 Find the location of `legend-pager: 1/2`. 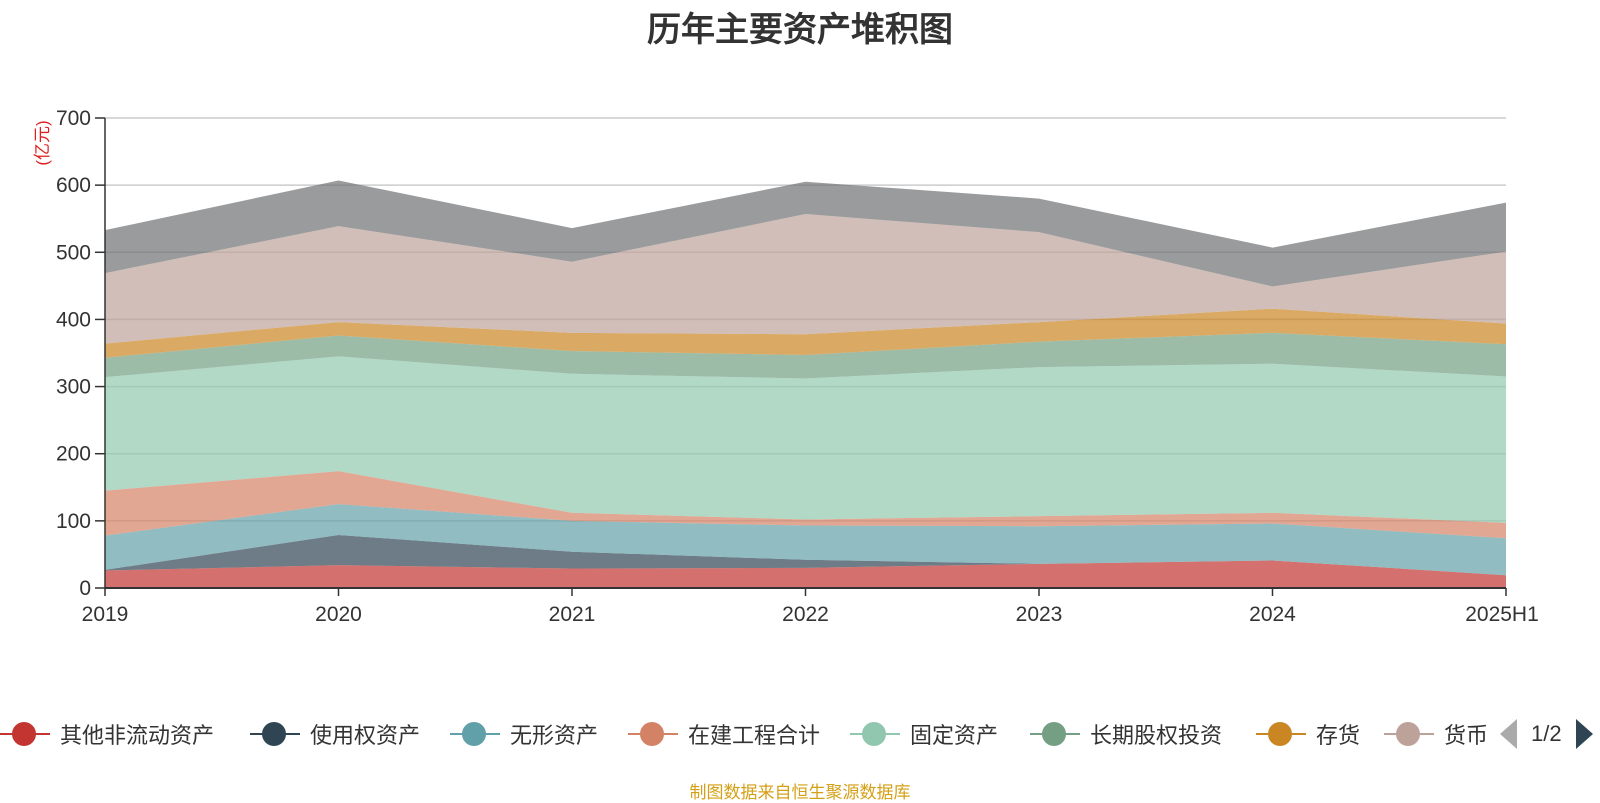

legend-pager: 1/2 is located at coordinates (1546, 734).